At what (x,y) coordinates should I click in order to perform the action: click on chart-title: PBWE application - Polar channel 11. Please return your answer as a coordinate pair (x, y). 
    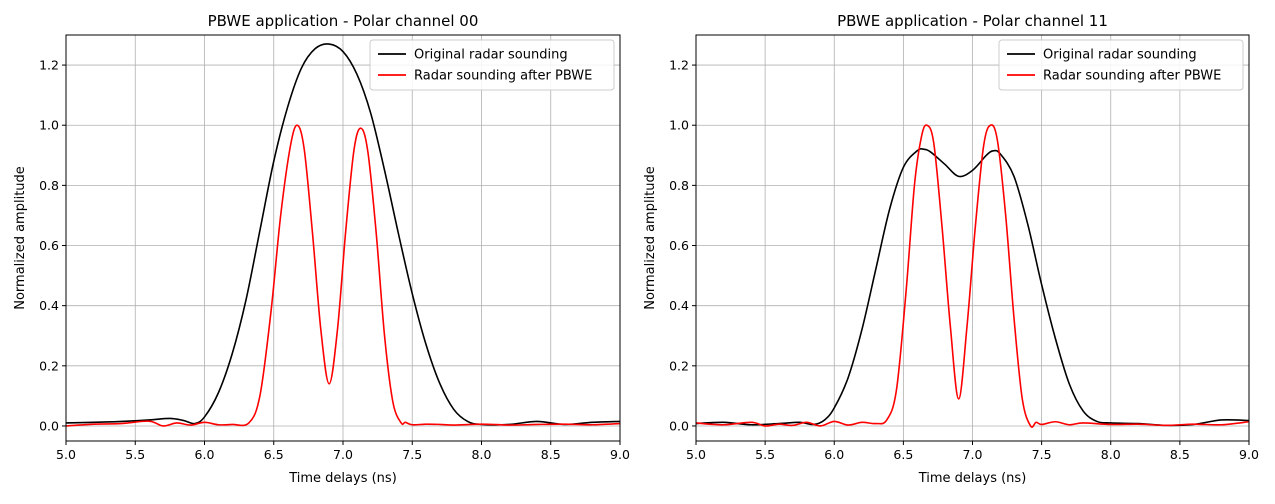
    Looking at the image, I should click on (972, 21).